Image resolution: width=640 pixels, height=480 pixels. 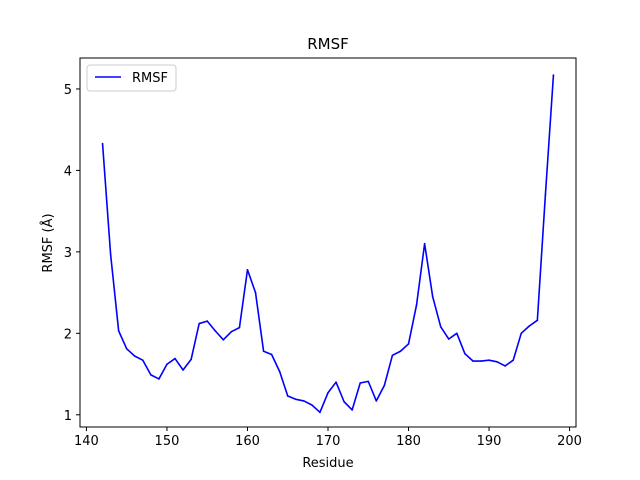 What do you see at coordinates (247, 441) in the screenshot?
I see `x-tick-label: 160` at bounding box center [247, 441].